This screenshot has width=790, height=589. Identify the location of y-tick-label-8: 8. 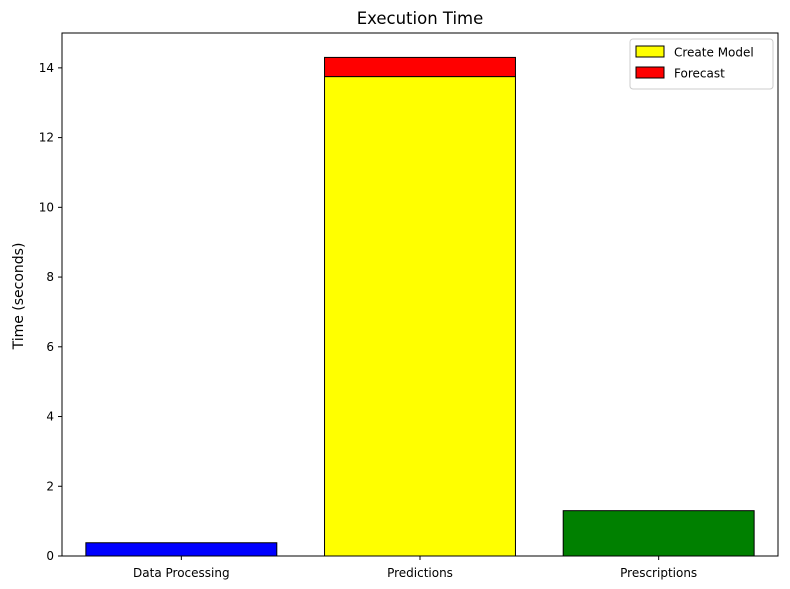
(50, 277).